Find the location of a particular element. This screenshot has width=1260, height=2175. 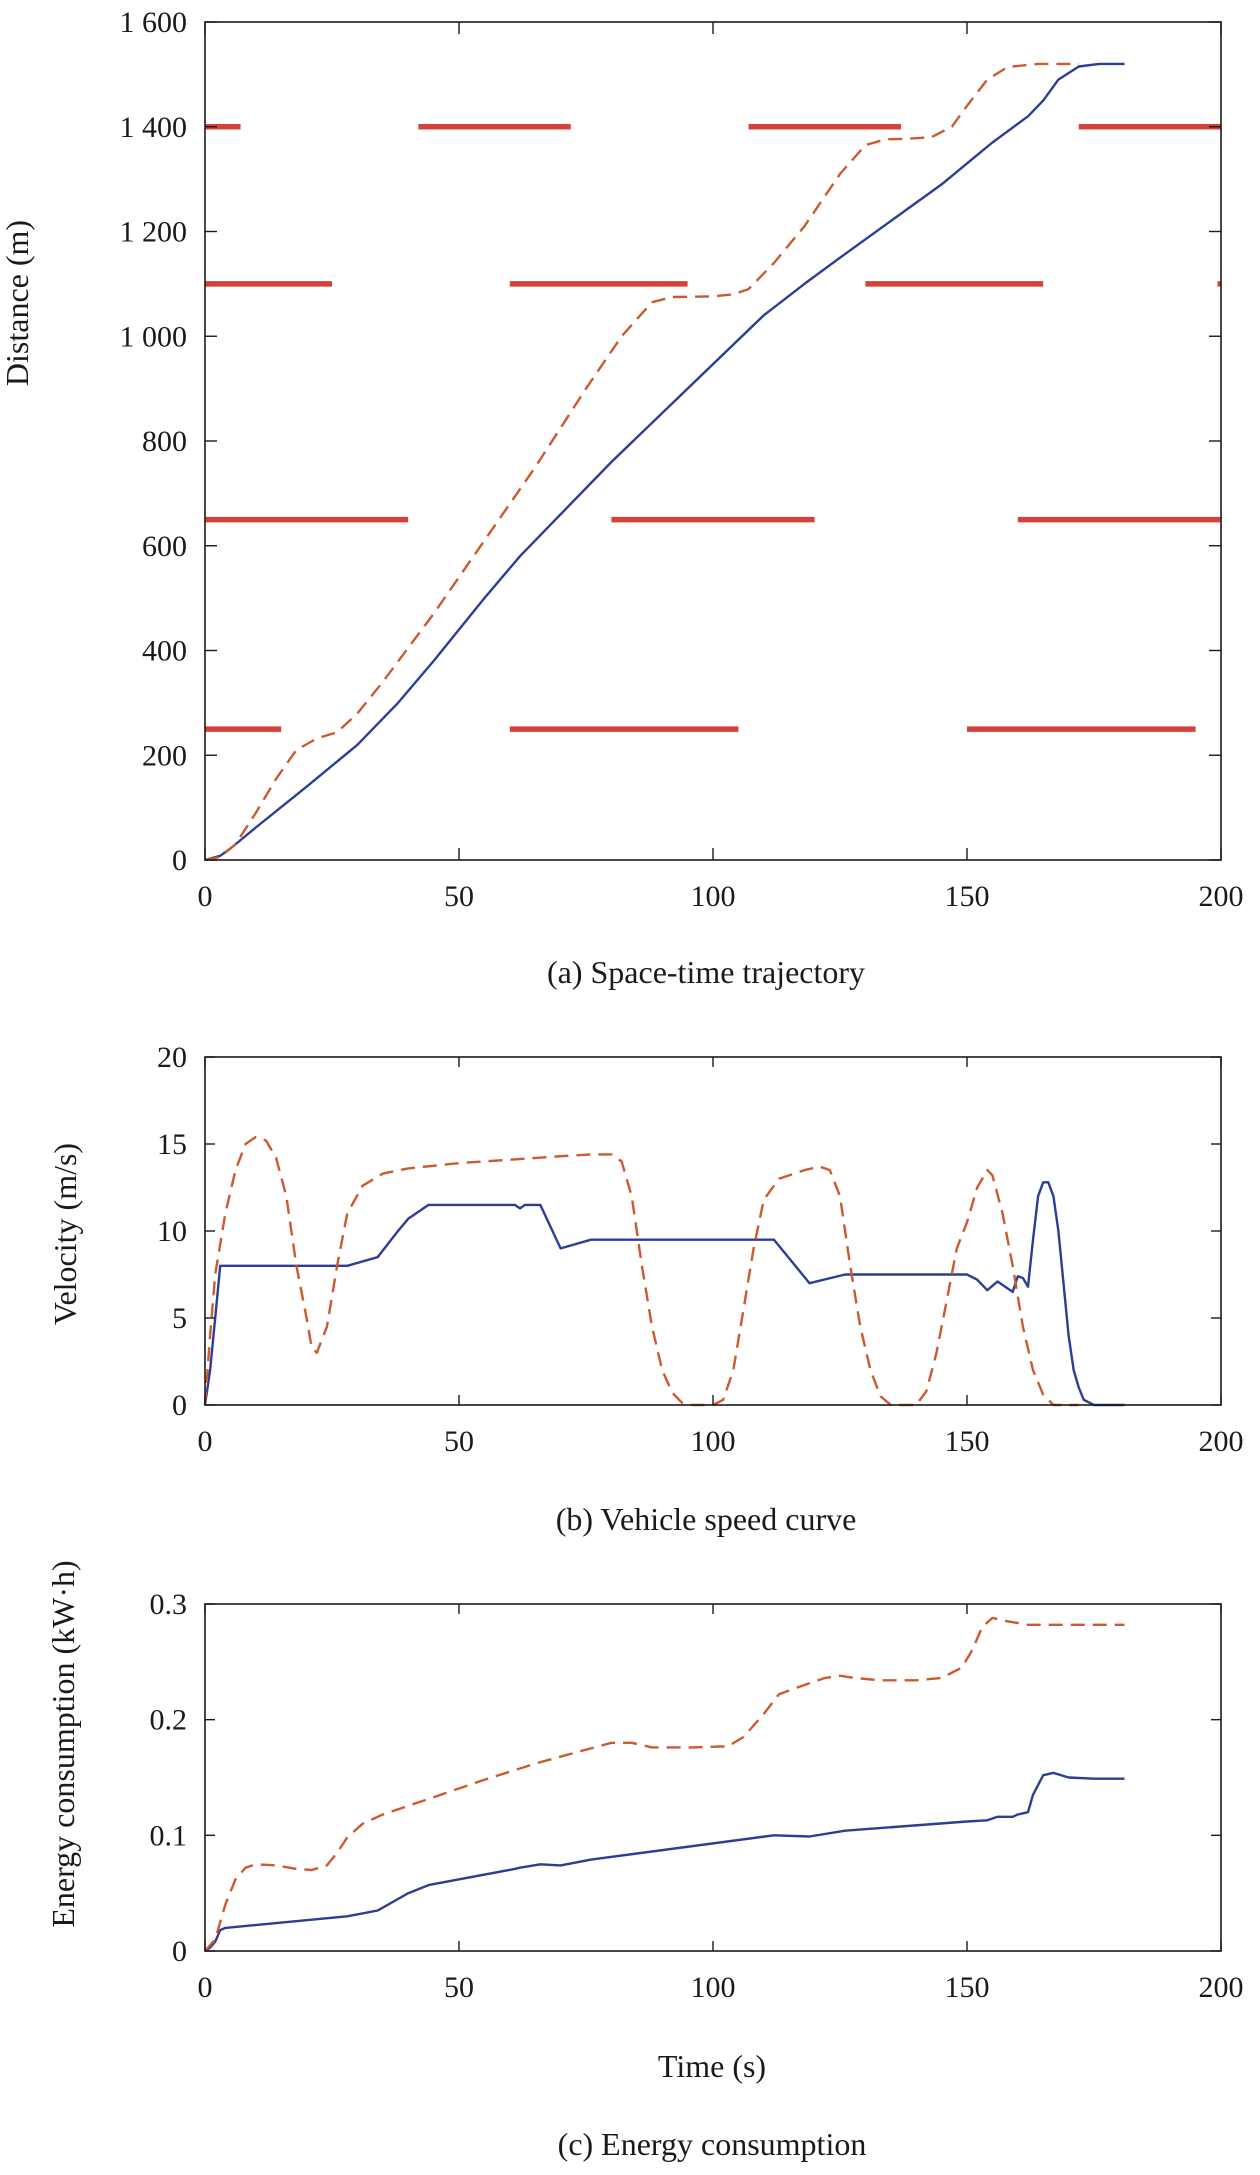

panel-a-xtick-label: 150 is located at coordinates (967, 896).